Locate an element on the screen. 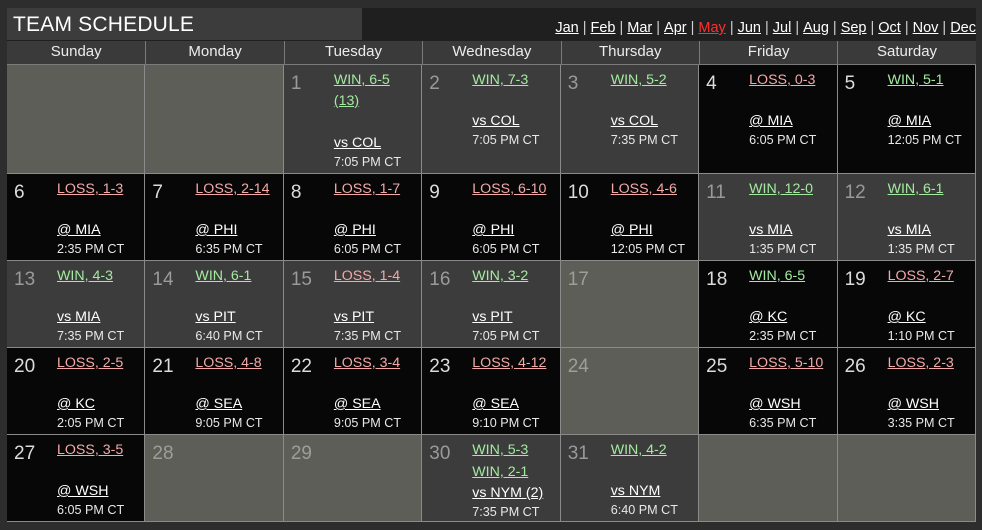  game-result-link: WIN, 4-3 is located at coordinates (85, 276).